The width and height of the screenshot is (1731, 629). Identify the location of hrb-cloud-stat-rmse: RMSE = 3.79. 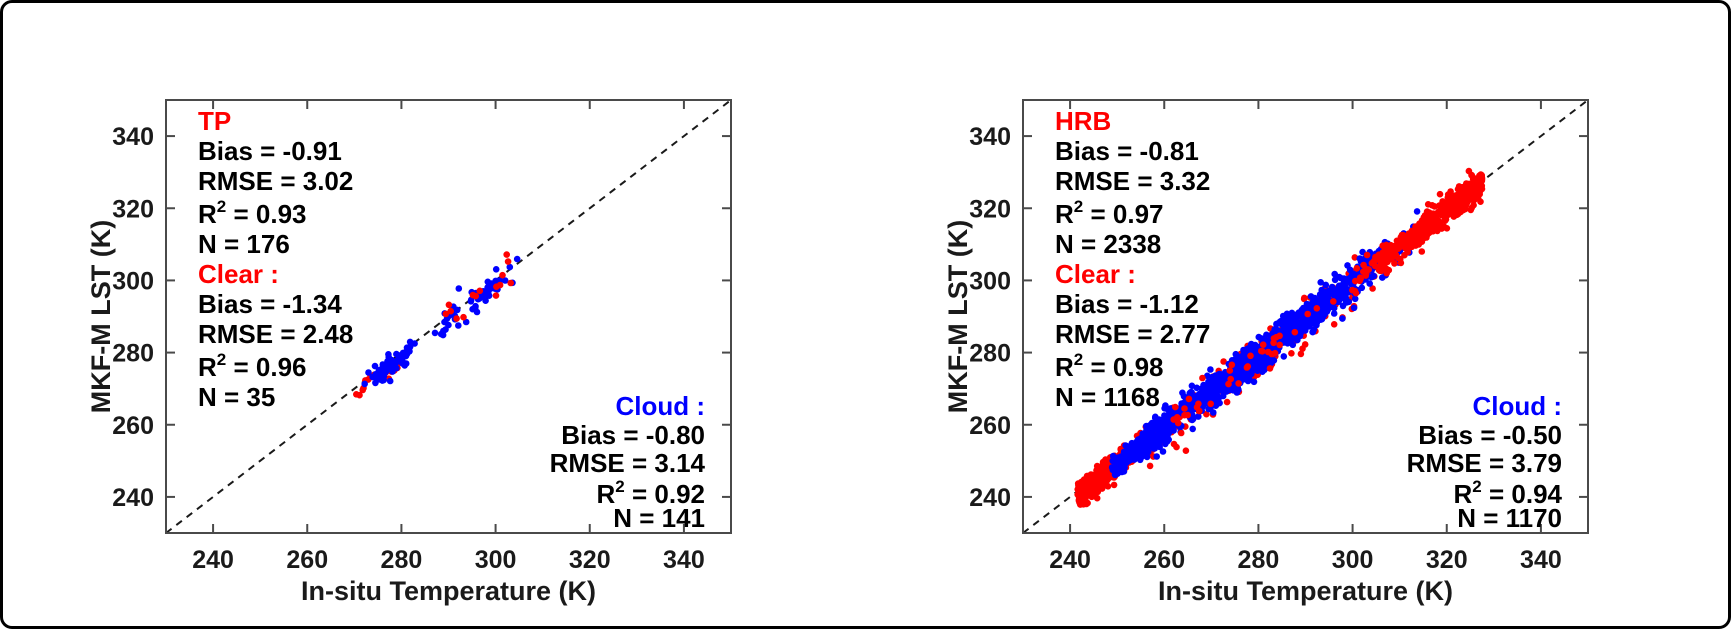
(1484, 463).